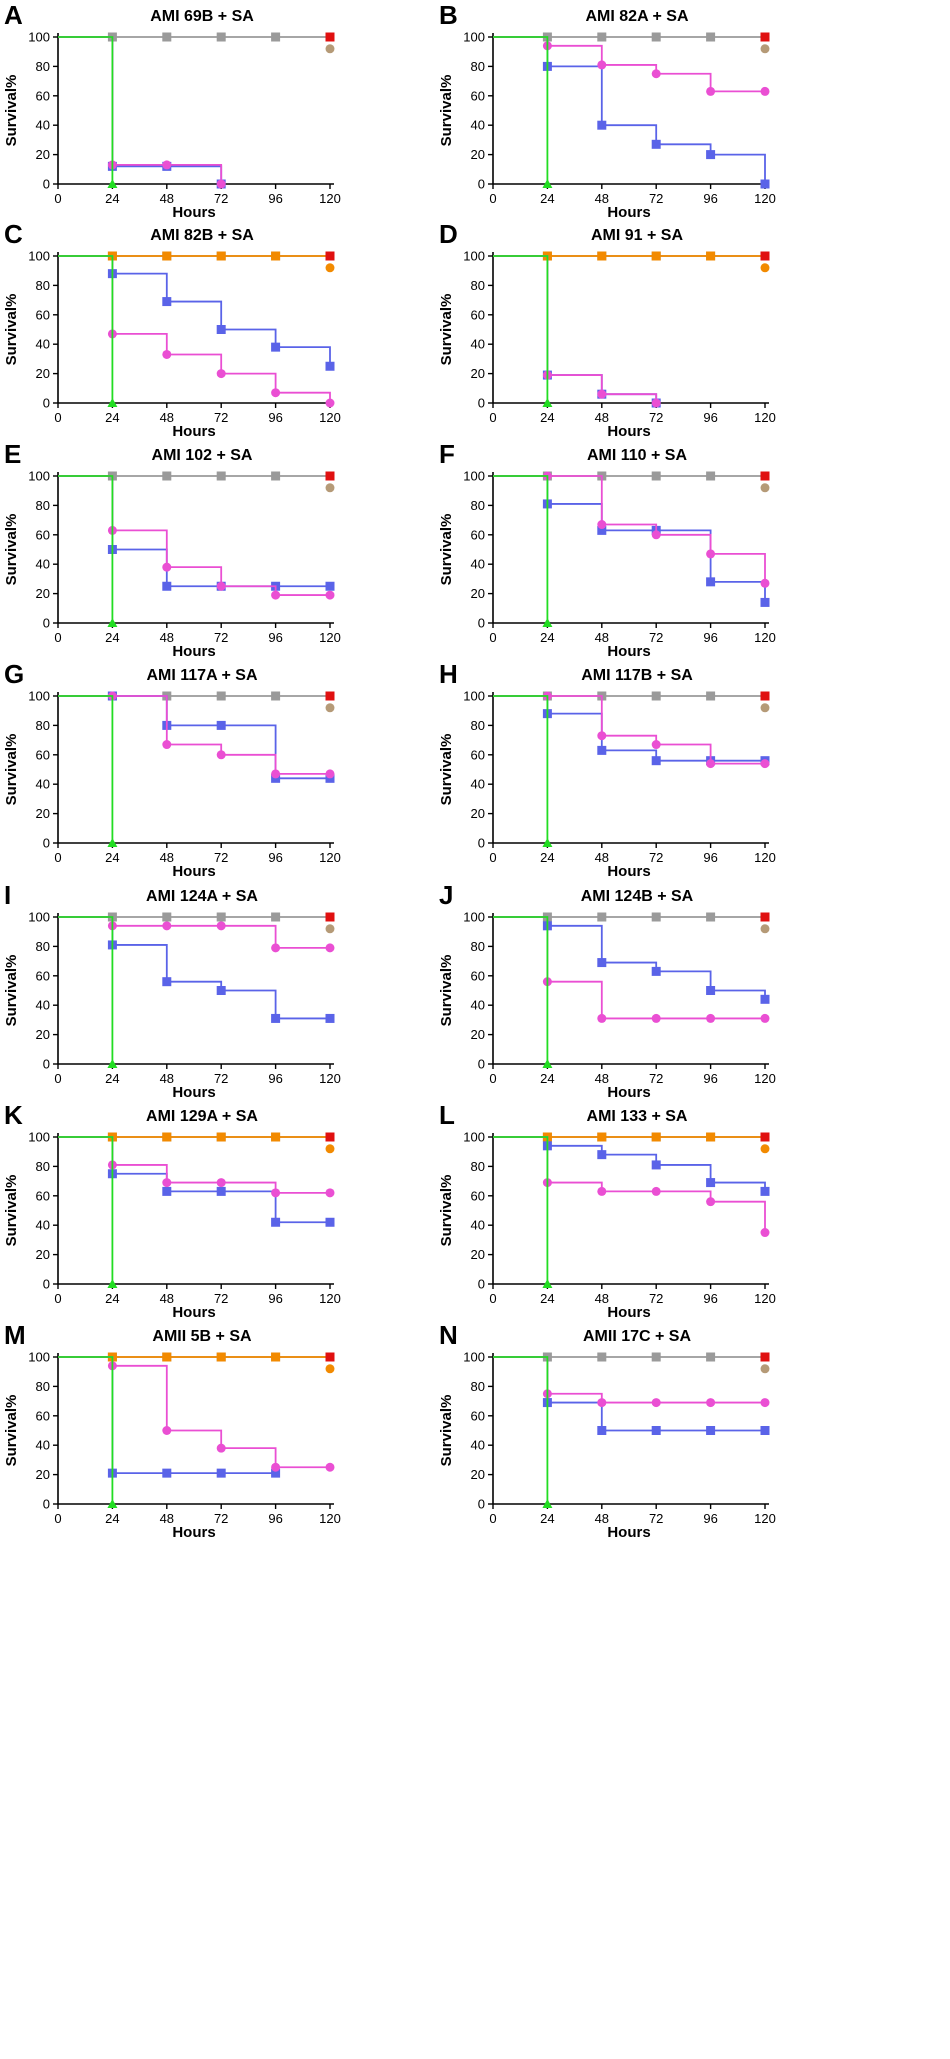 Image resolution: width=950 pixels, height=2059 pixels. What do you see at coordinates (330, 1149) in the screenshot?
I see `series-orange-circle` at bounding box center [330, 1149].